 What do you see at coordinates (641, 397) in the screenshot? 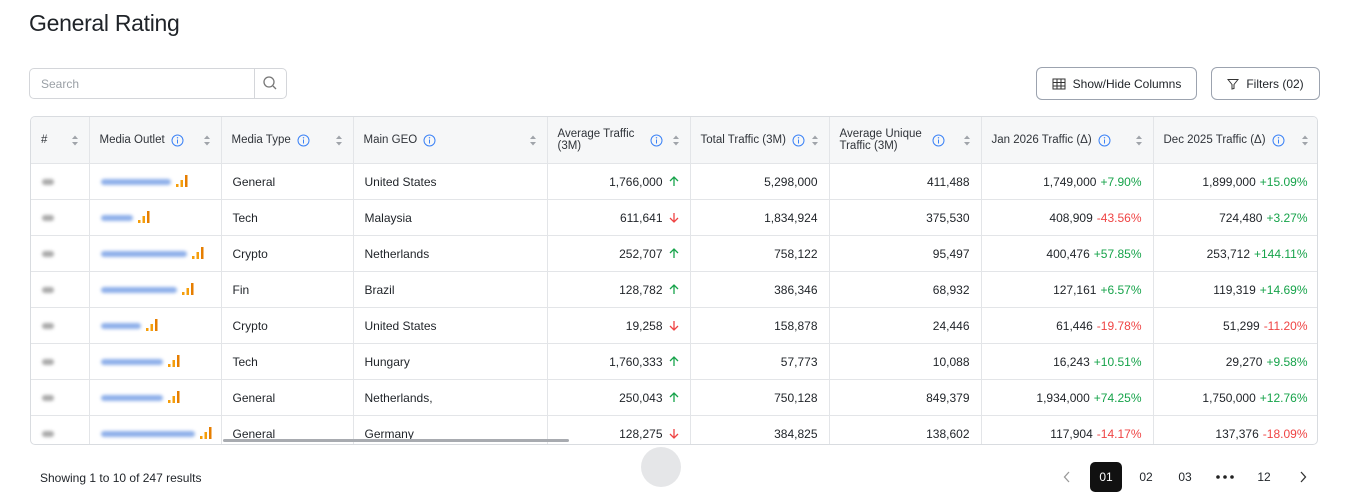
I see `avg-traffic: 250,043` at bounding box center [641, 397].